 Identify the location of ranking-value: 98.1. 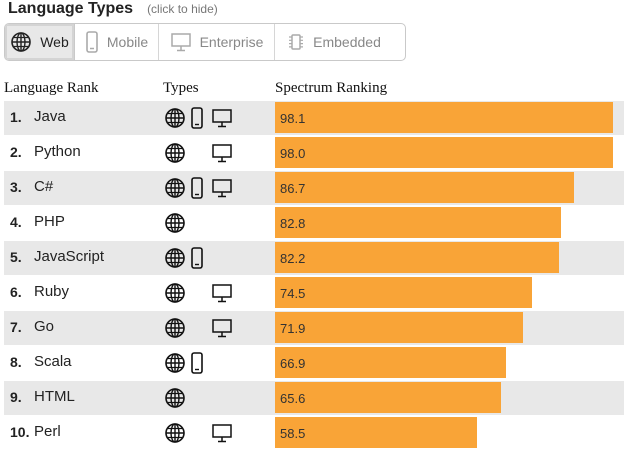
(293, 118).